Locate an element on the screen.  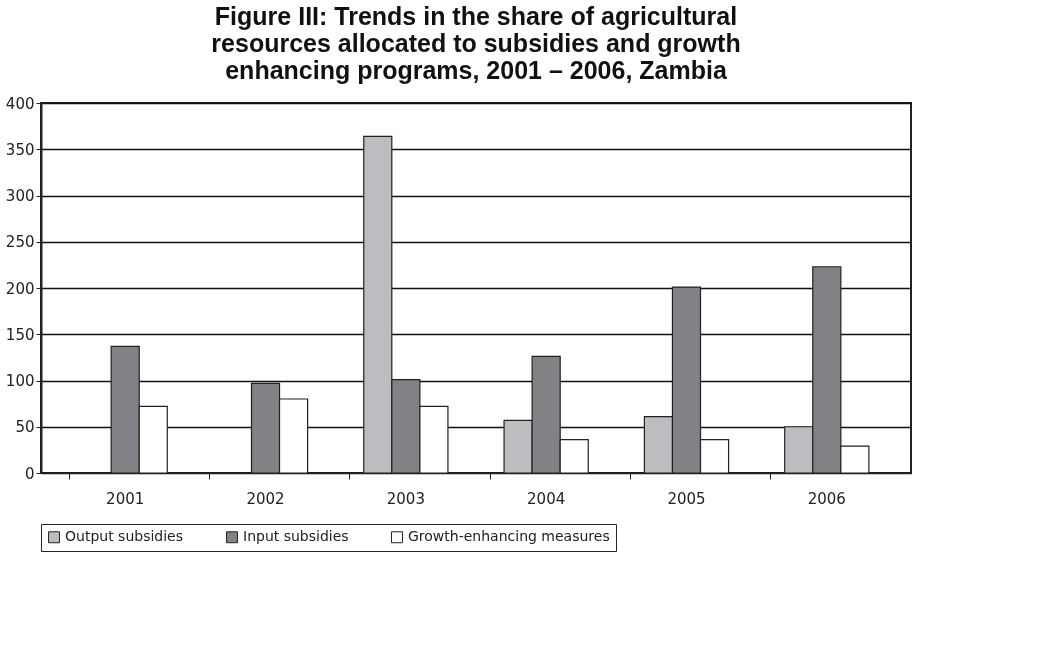
x-tick-label: 2001 is located at coordinates (125, 498).